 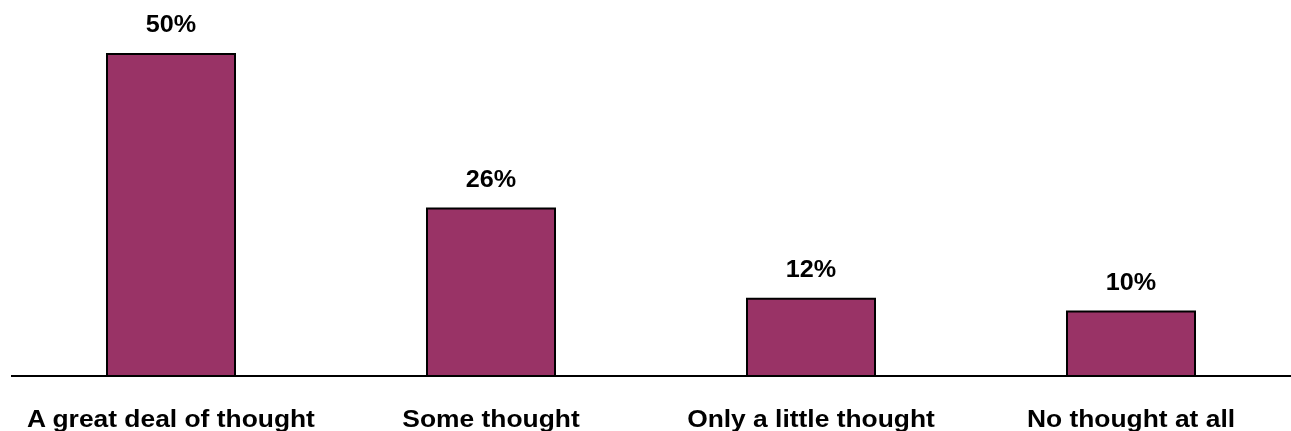 I want to click on data-label: 12%, so click(x=811, y=268).